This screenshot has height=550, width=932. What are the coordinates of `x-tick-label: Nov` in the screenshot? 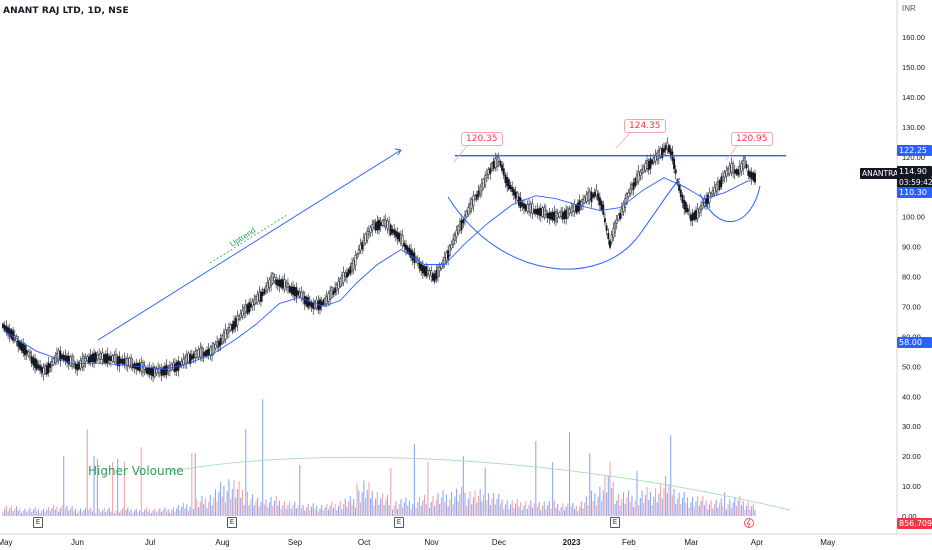 It's located at (431, 542).